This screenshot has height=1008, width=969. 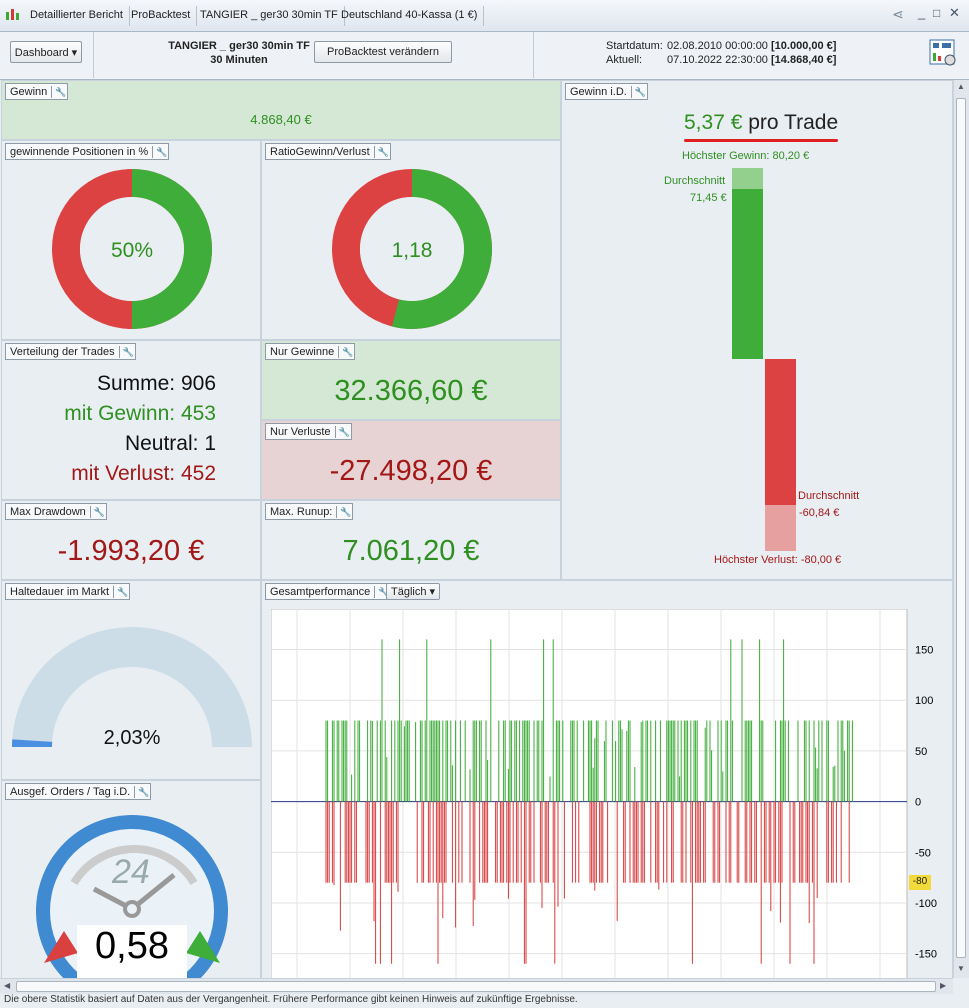 I want to click on only-gains-panel: Nur Gewinne 🔧 32.366,60 €, so click(x=411, y=380).